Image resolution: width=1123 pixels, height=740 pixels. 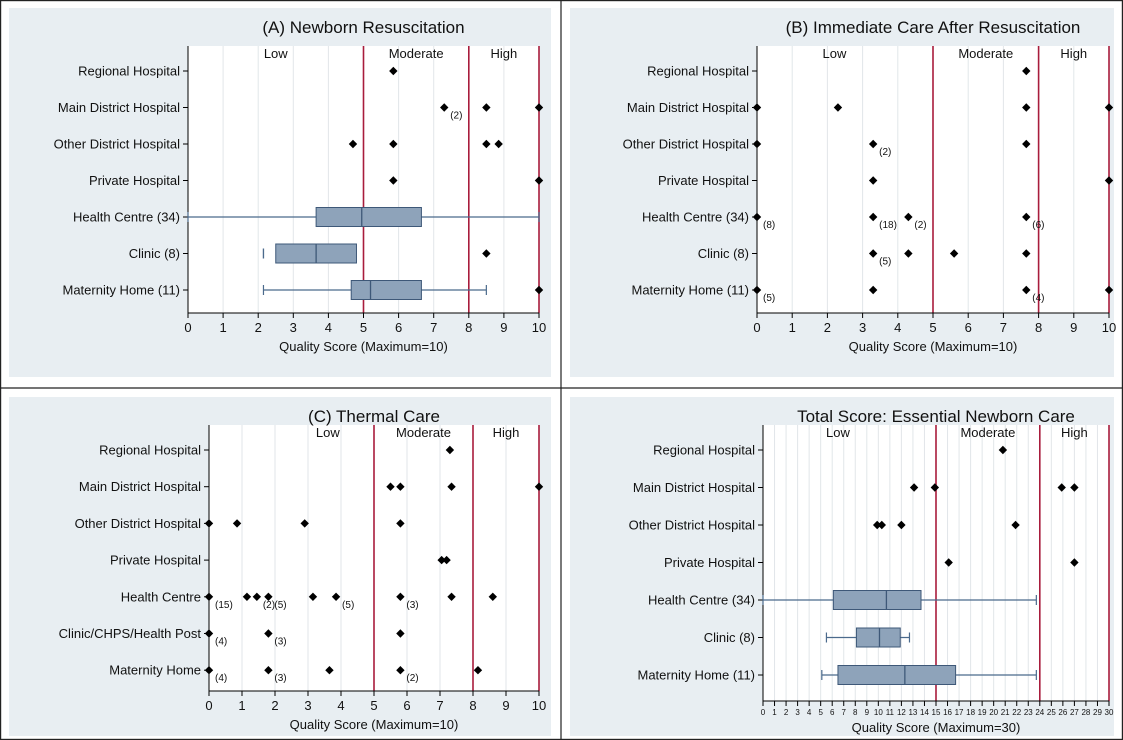 I want to click on category-label: Maternity Home (11), so click(x=121, y=290).